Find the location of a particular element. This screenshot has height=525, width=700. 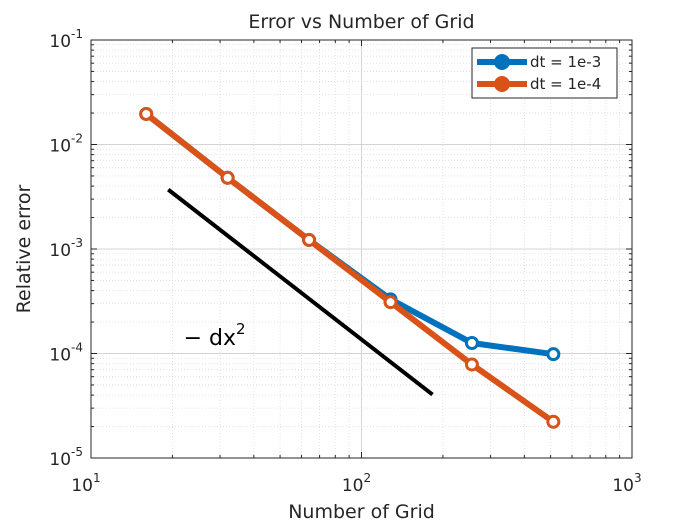

y-tick-label: 10⁻³ is located at coordinates (66, 248).